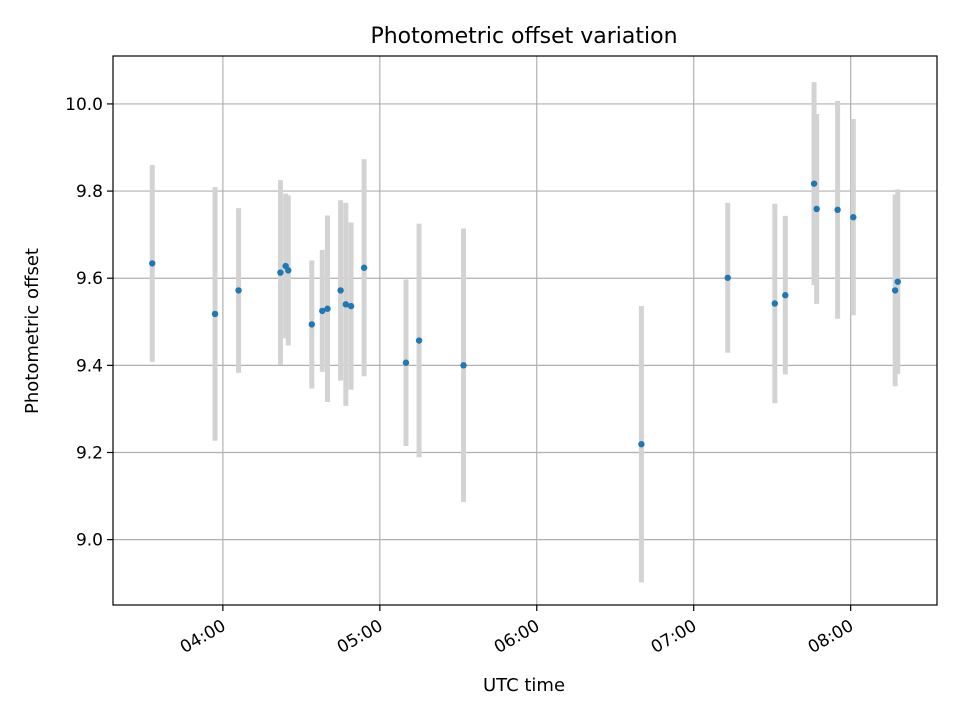 The height and width of the screenshot is (720, 960). What do you see at coordinates (32, 331) in the screenshot?
I see `y-axis-label: Photometric offset` at bounding box center [32, 331].